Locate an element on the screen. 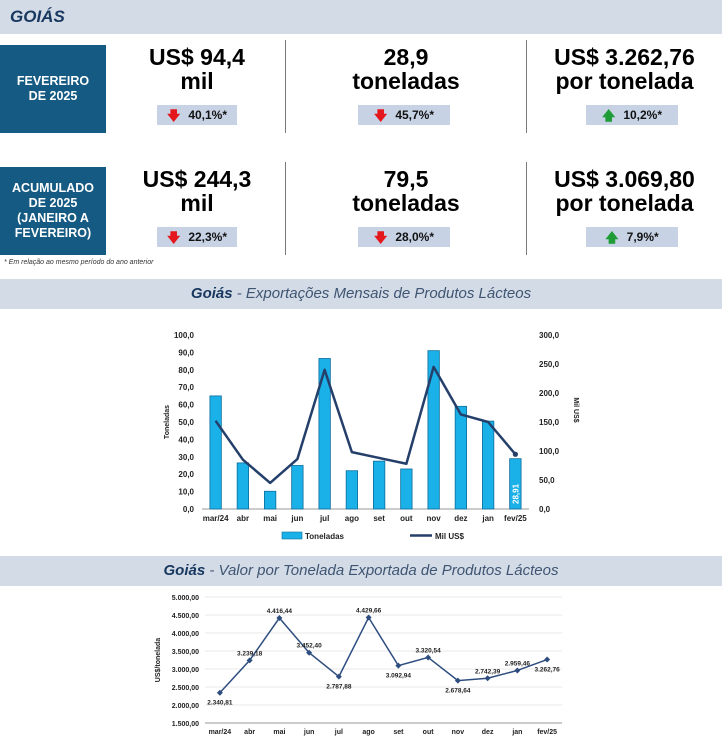 Image resolution: width=722 pixels, height=750 pixels. x-tick-label: dez is located at coordinates (488, 732).